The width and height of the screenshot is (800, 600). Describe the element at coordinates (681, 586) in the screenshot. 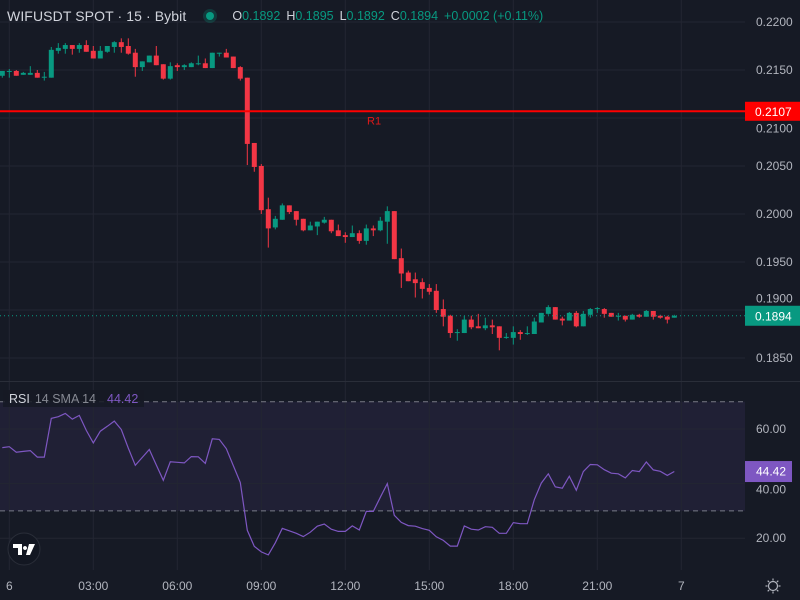

I see `time-axis-label: 7` at that location.